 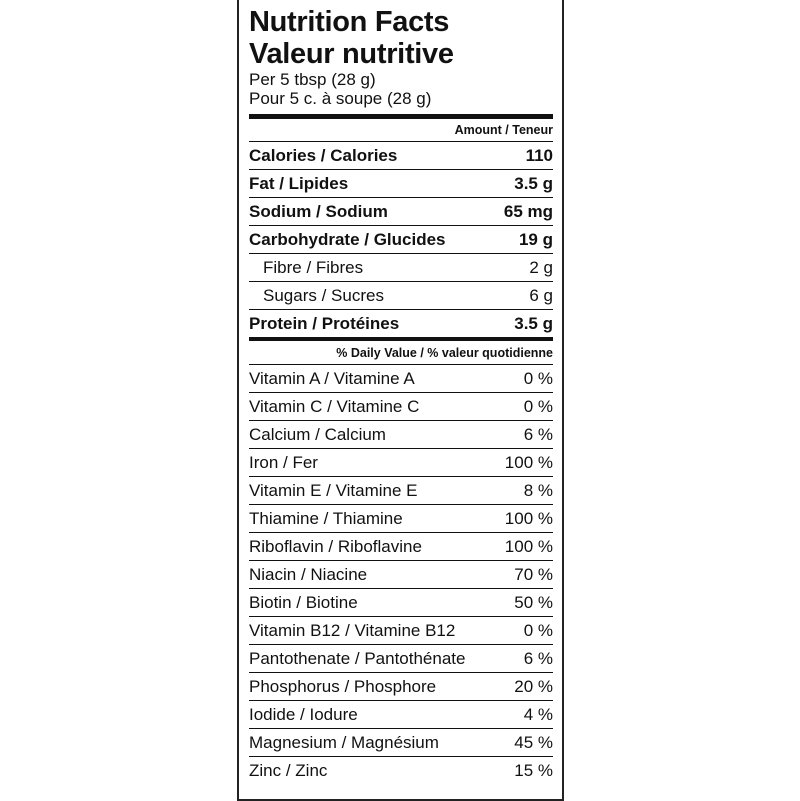 What do you see at coordinates (357, 658) in the screenshot?
I see `row-label: Pantothenate / Pantothénate` at bounding box center [357, 658].